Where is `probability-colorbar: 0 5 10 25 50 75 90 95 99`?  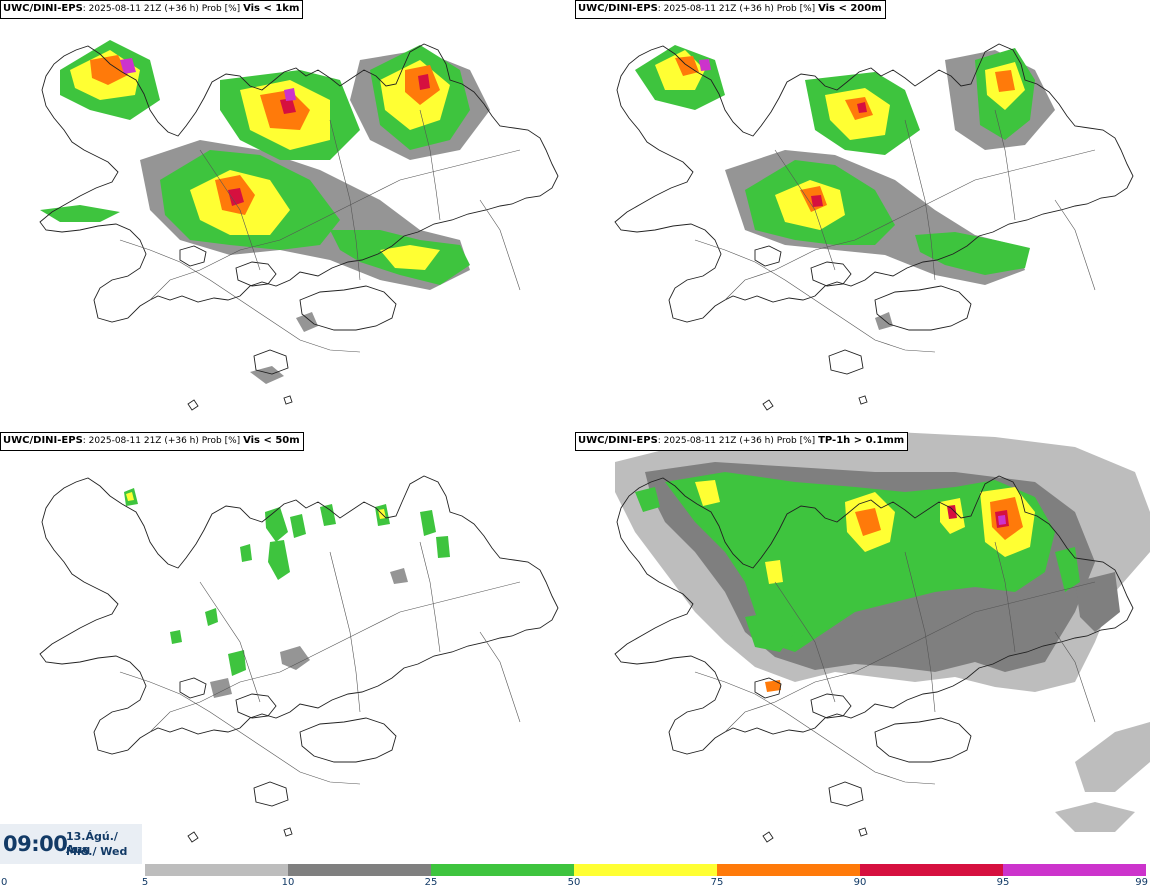
probability-colorbar: 0 5 10 25 50 75 90 95 99 is located at coordinates (575, 876).